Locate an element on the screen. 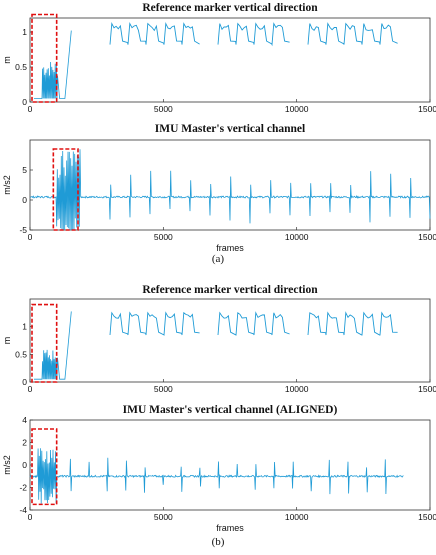 The width and height of the screenshot is (436, 555). y-tick-label: 5 is located at coordinates (24, 170).